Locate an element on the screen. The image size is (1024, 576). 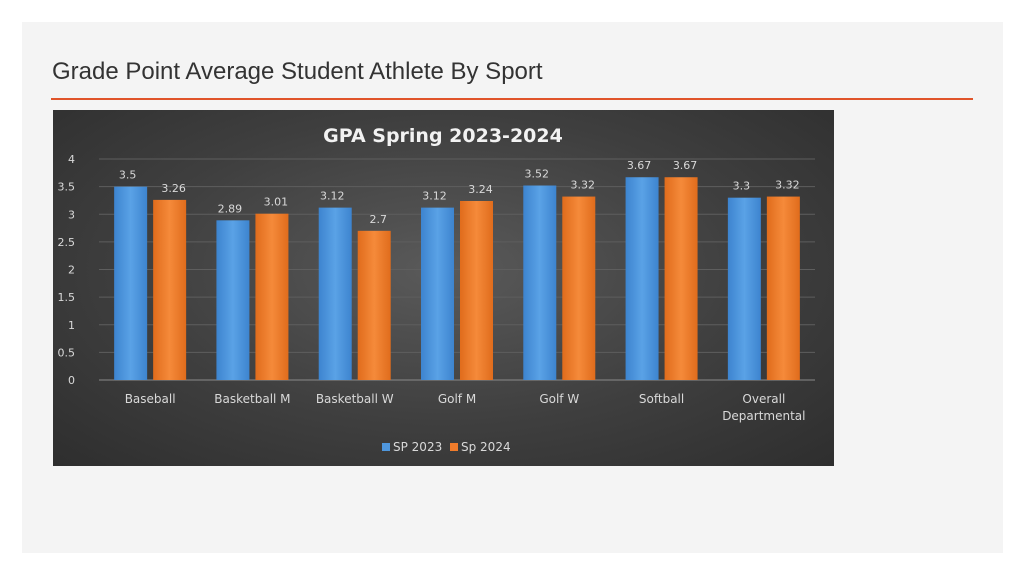
y-tick-label: 2 is located at coordinates (71, 270).